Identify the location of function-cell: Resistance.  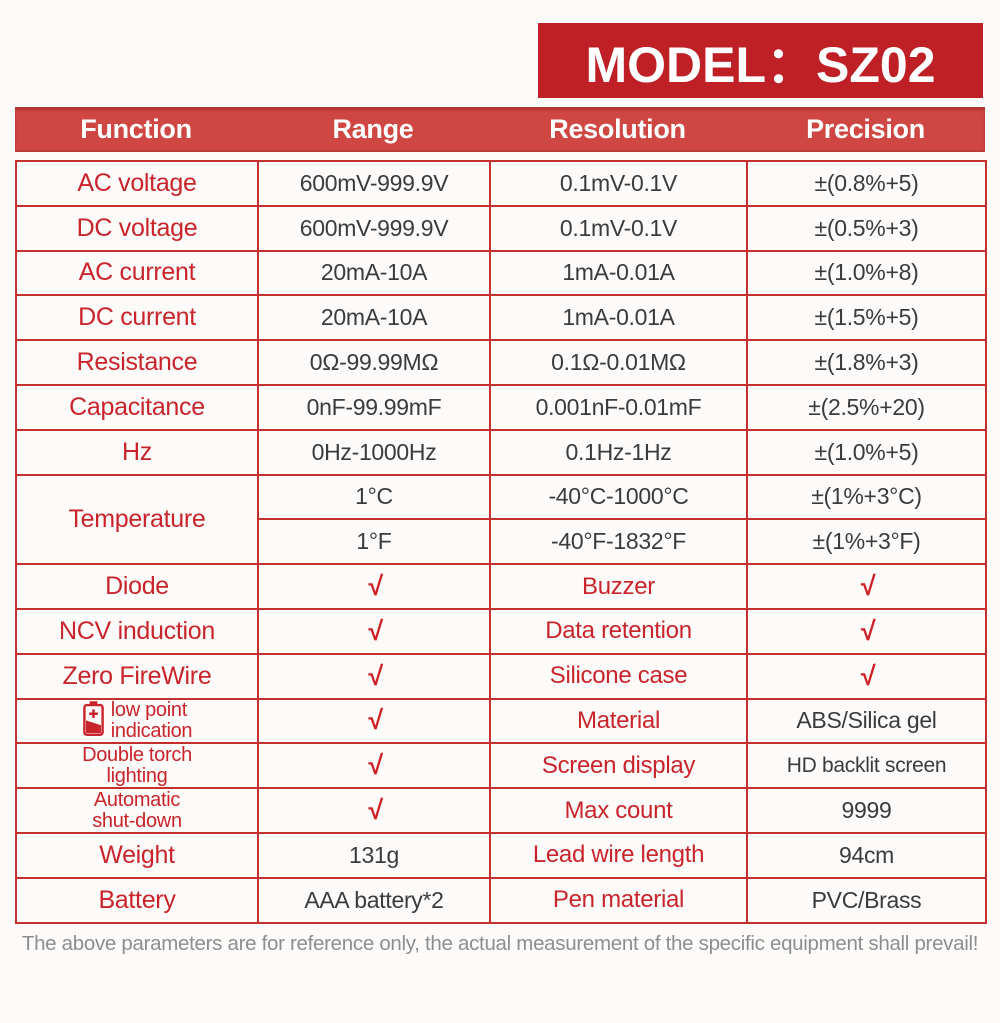
(137, 362).